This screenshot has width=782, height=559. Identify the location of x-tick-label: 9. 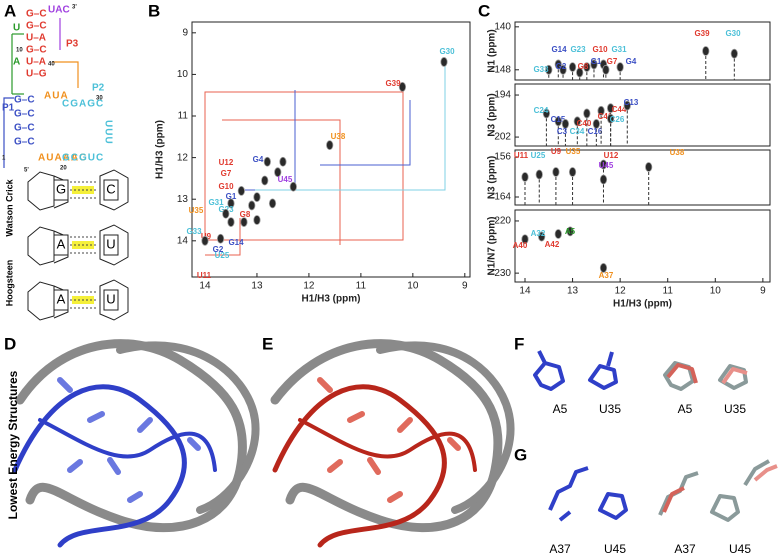
(465, 286).